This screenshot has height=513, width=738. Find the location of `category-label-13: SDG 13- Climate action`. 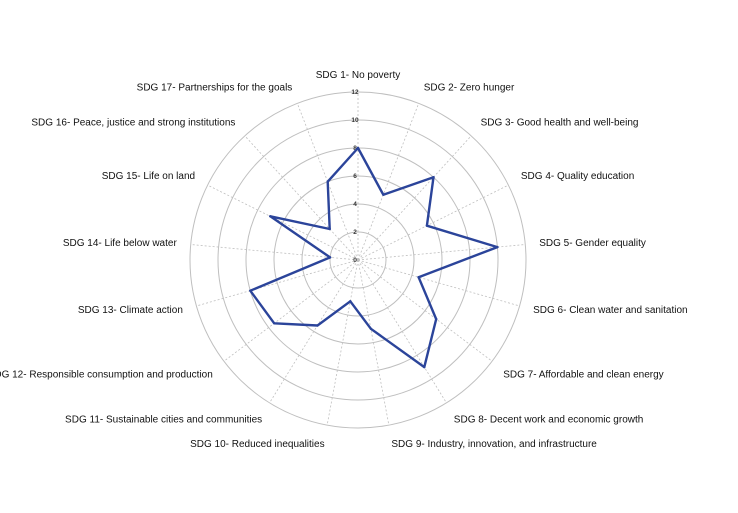

category-label-13: SDG 13- Climate action is located at coordinates (130, 310).